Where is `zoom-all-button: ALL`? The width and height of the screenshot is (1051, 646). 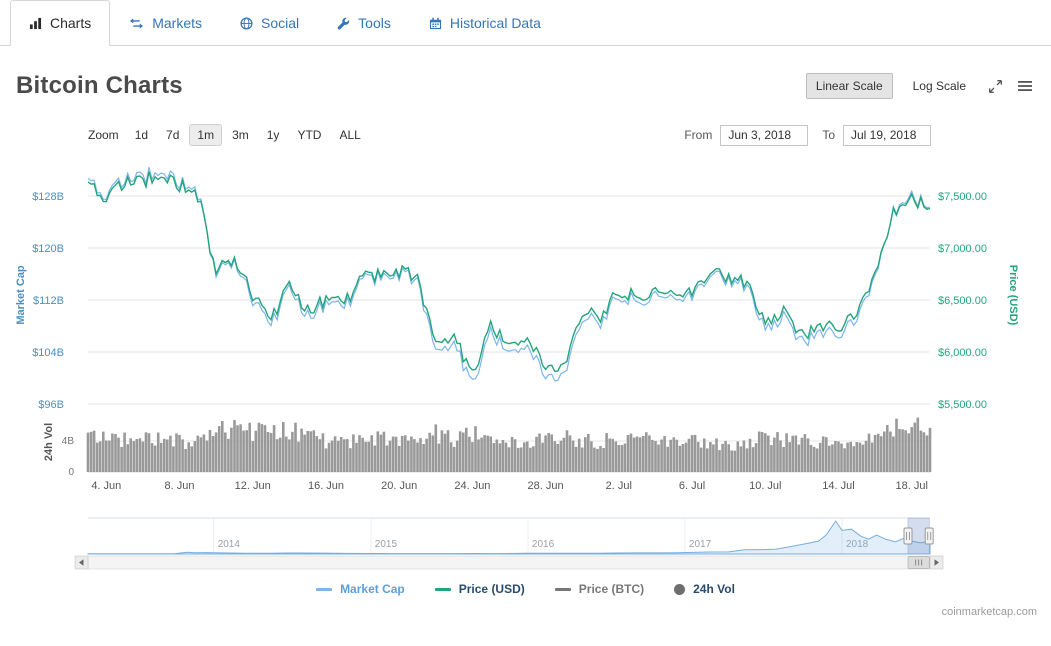
zoom-all-button: ALL is located at coordinates (349, 135).